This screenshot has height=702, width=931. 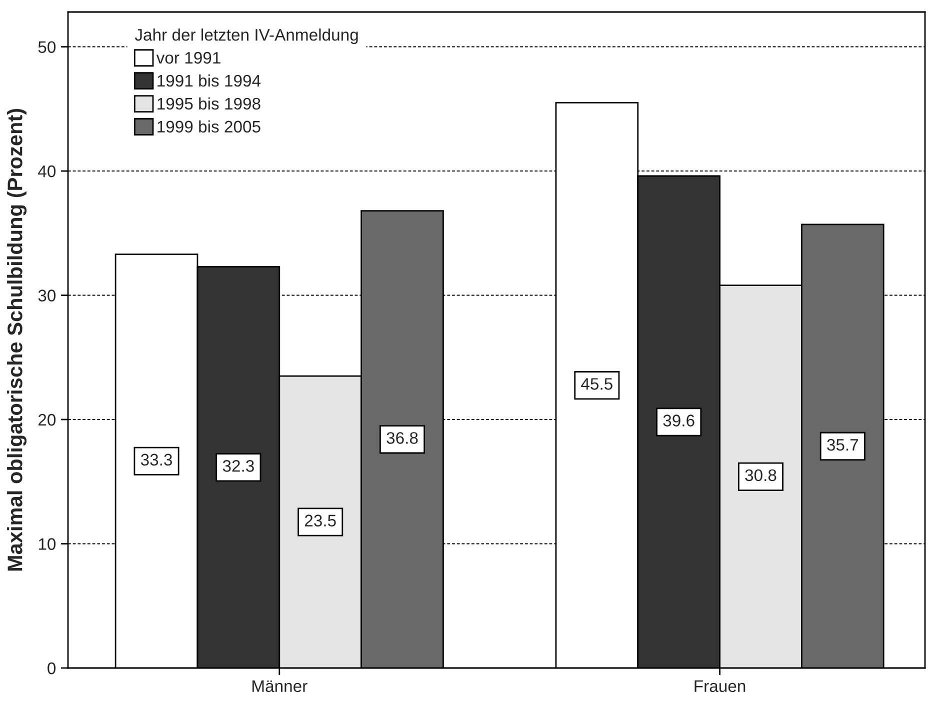 I want to click on data-label: 23.5, so click(x=320, y=520).